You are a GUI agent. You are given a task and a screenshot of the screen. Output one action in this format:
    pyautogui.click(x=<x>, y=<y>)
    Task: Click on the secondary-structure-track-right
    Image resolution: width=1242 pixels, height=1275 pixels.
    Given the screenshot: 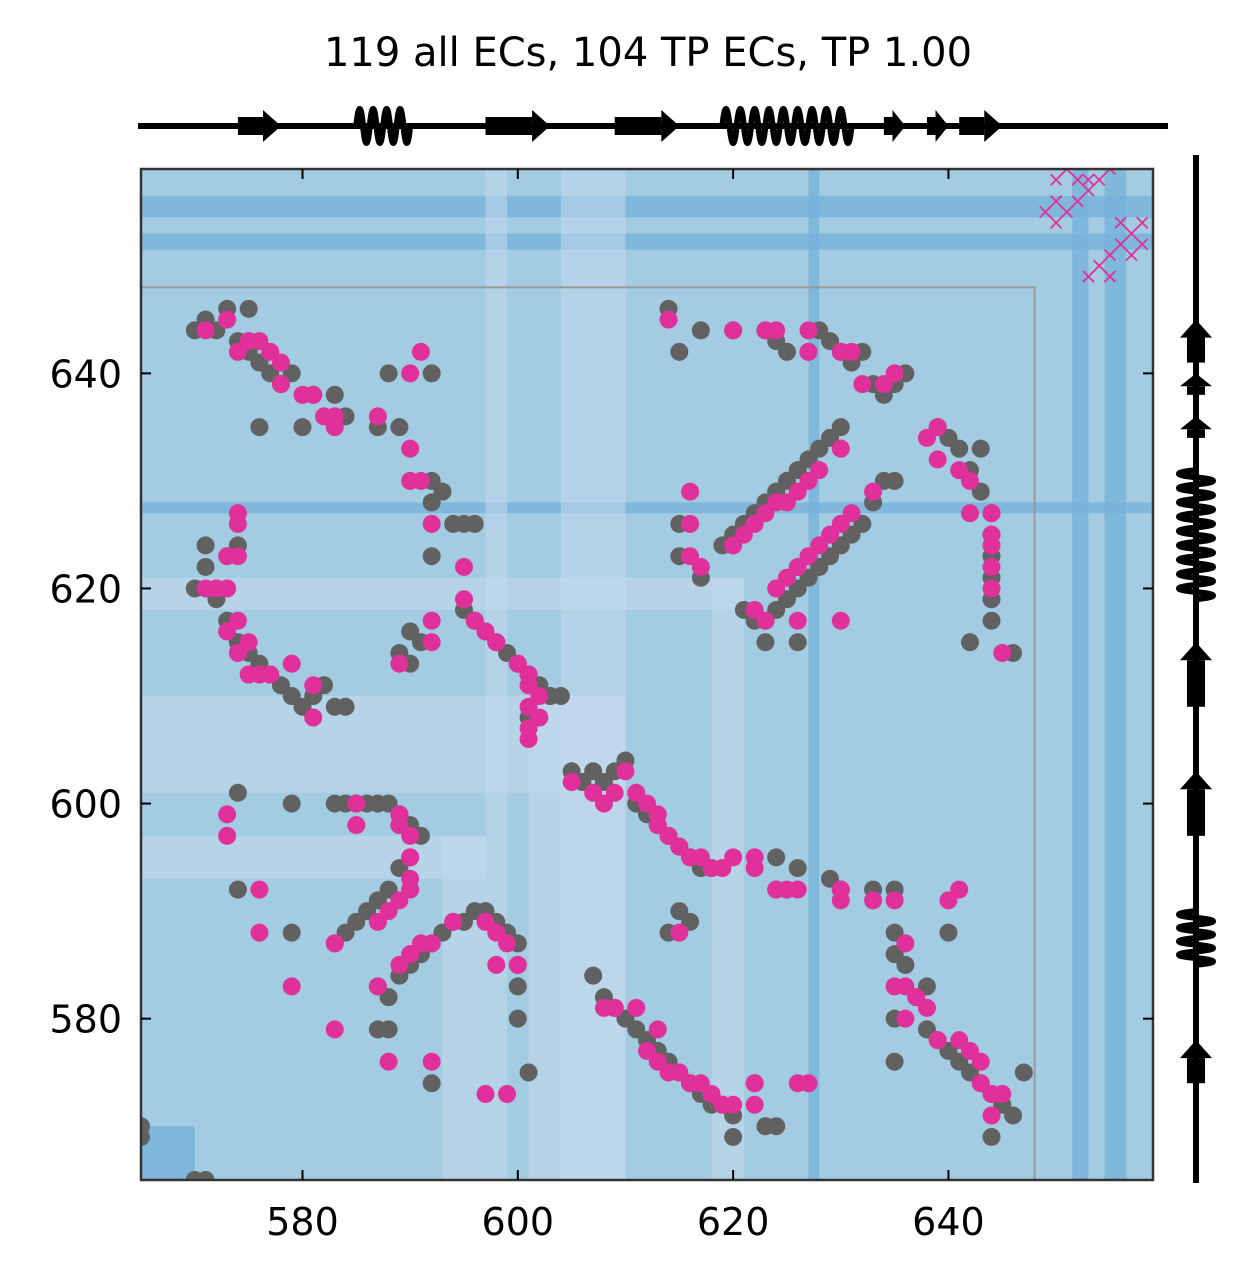 What is the action you would take?
    pyautogui.click(x=1196, y=669)
    